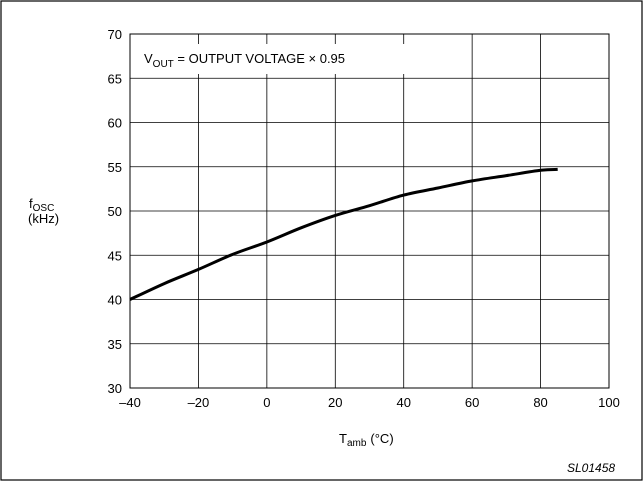 The image size is (643, 481). Describe the element at coordinates (115, 388) in the screenshot. I see `y-tick-label: 30` at that location.